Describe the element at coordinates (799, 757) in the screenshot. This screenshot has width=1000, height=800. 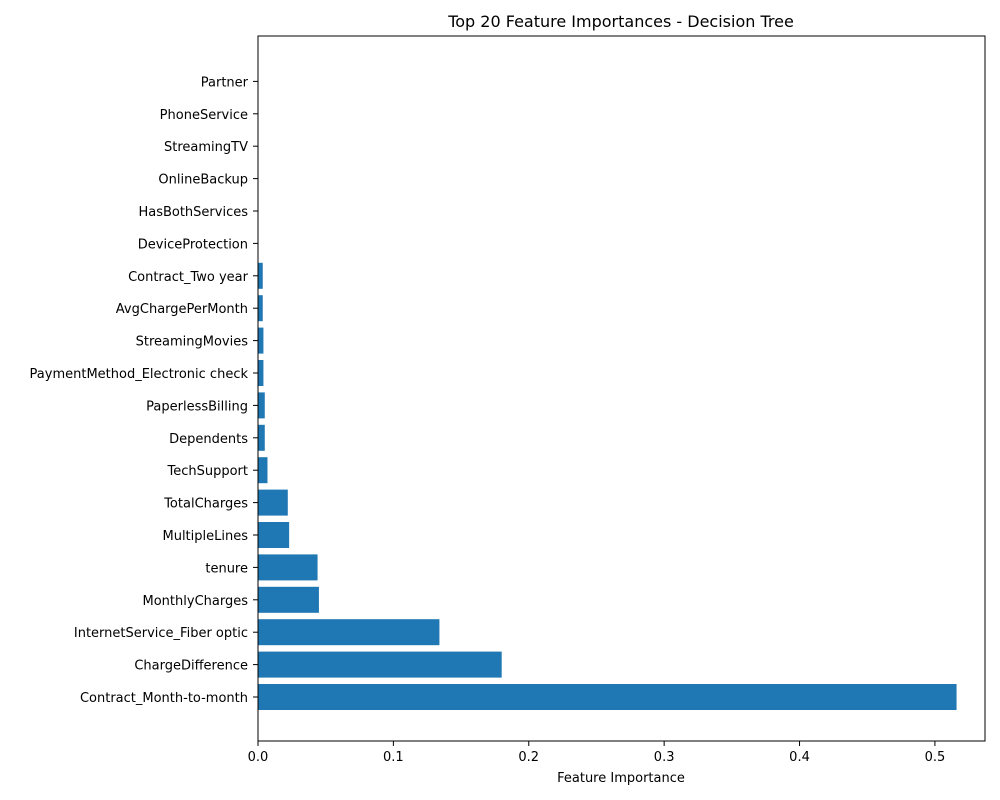
I see `x-tick-label-4: 0.4` at that location.